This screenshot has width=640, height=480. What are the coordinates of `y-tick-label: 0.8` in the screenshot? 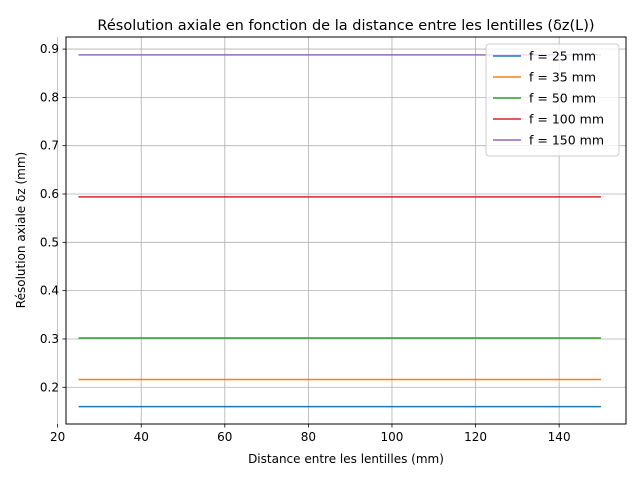 It's located at (49, 97).